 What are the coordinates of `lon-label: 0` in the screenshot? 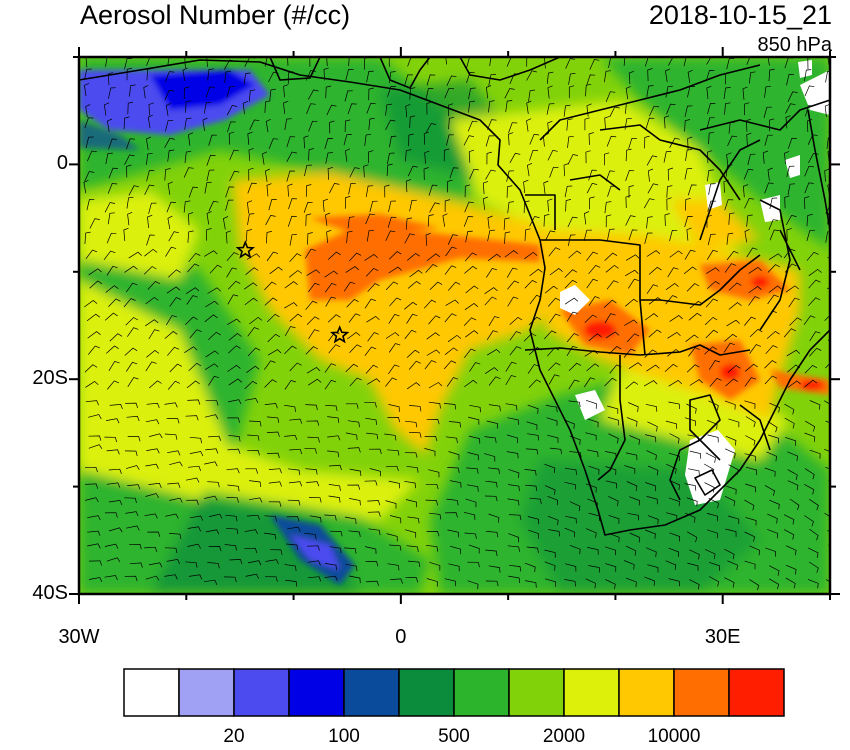 It's located at (401, 637).